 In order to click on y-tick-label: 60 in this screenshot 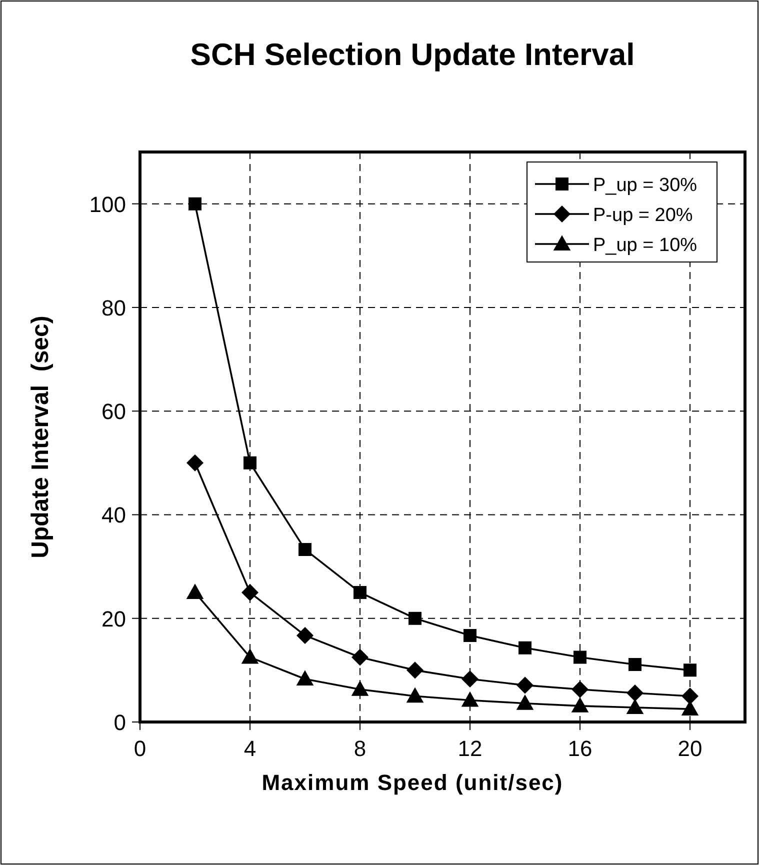, I will do `click(114, 411)`.